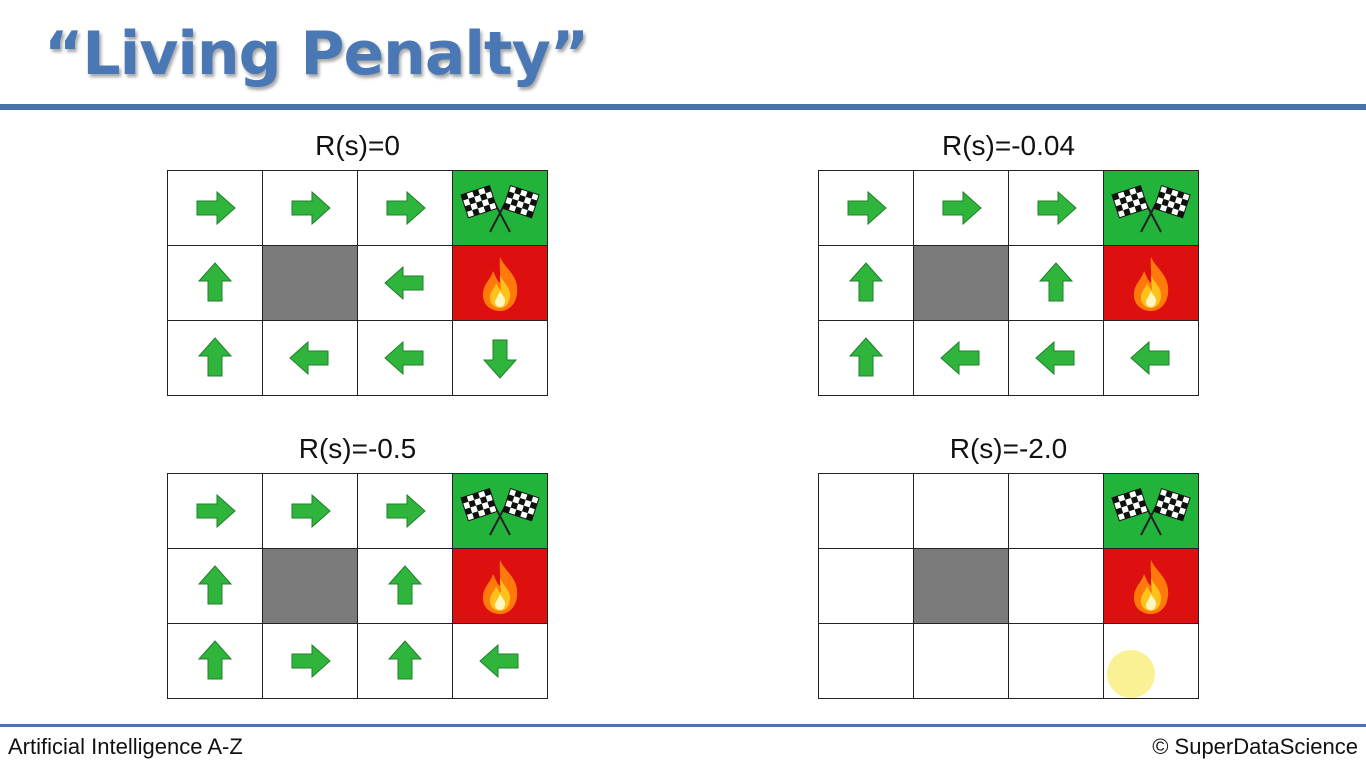 The height and width of the screenshot is (768, 1366). What do you see at coordinates (357, 448) in the screenshot?
I see `panel-label: R(s)=-0.5` at bounding box center [357, 448].